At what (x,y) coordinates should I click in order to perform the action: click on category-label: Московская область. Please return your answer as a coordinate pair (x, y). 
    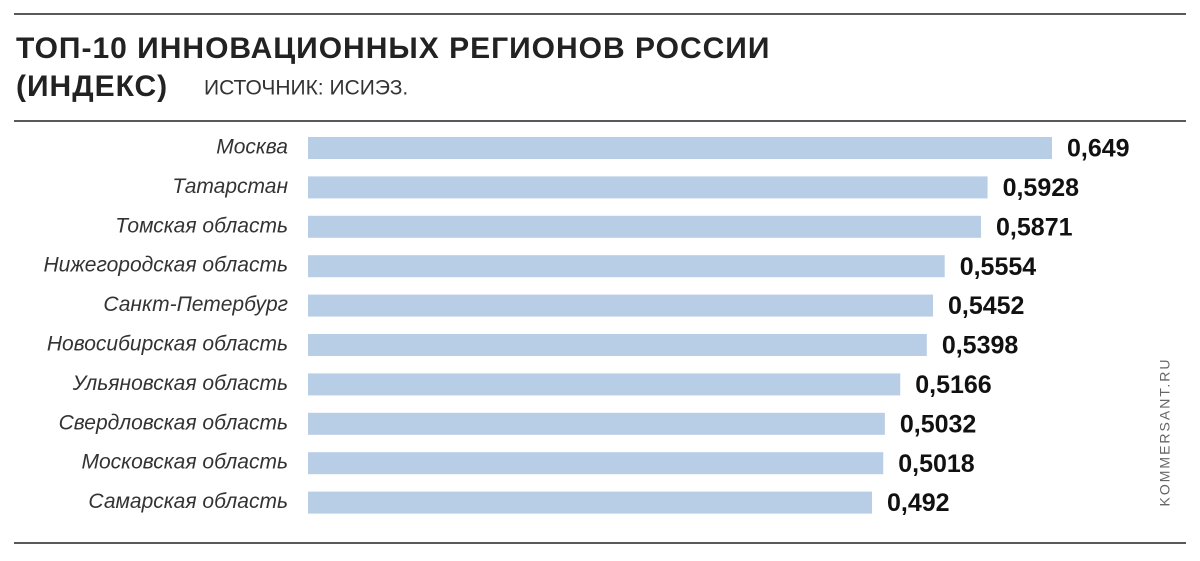
    Looking at the image, I should click on (184, 462).